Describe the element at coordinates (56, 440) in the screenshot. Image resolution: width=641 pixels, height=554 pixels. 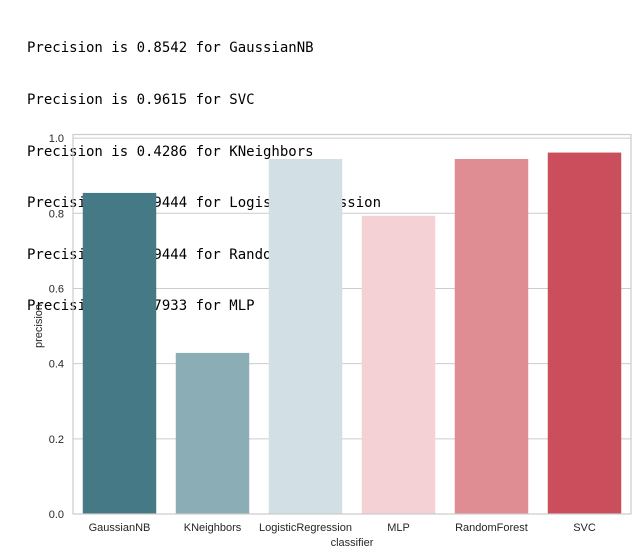
I see `y-tick-label: 0.2` at that location.